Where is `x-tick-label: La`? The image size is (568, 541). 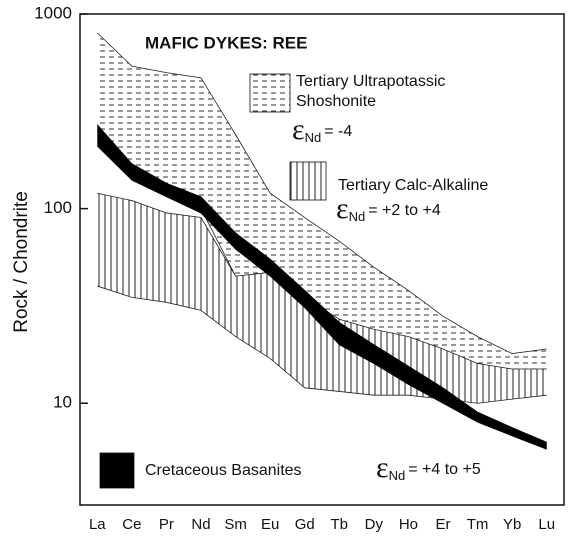
x-tick-label: La is located at coordinates (97, 524).